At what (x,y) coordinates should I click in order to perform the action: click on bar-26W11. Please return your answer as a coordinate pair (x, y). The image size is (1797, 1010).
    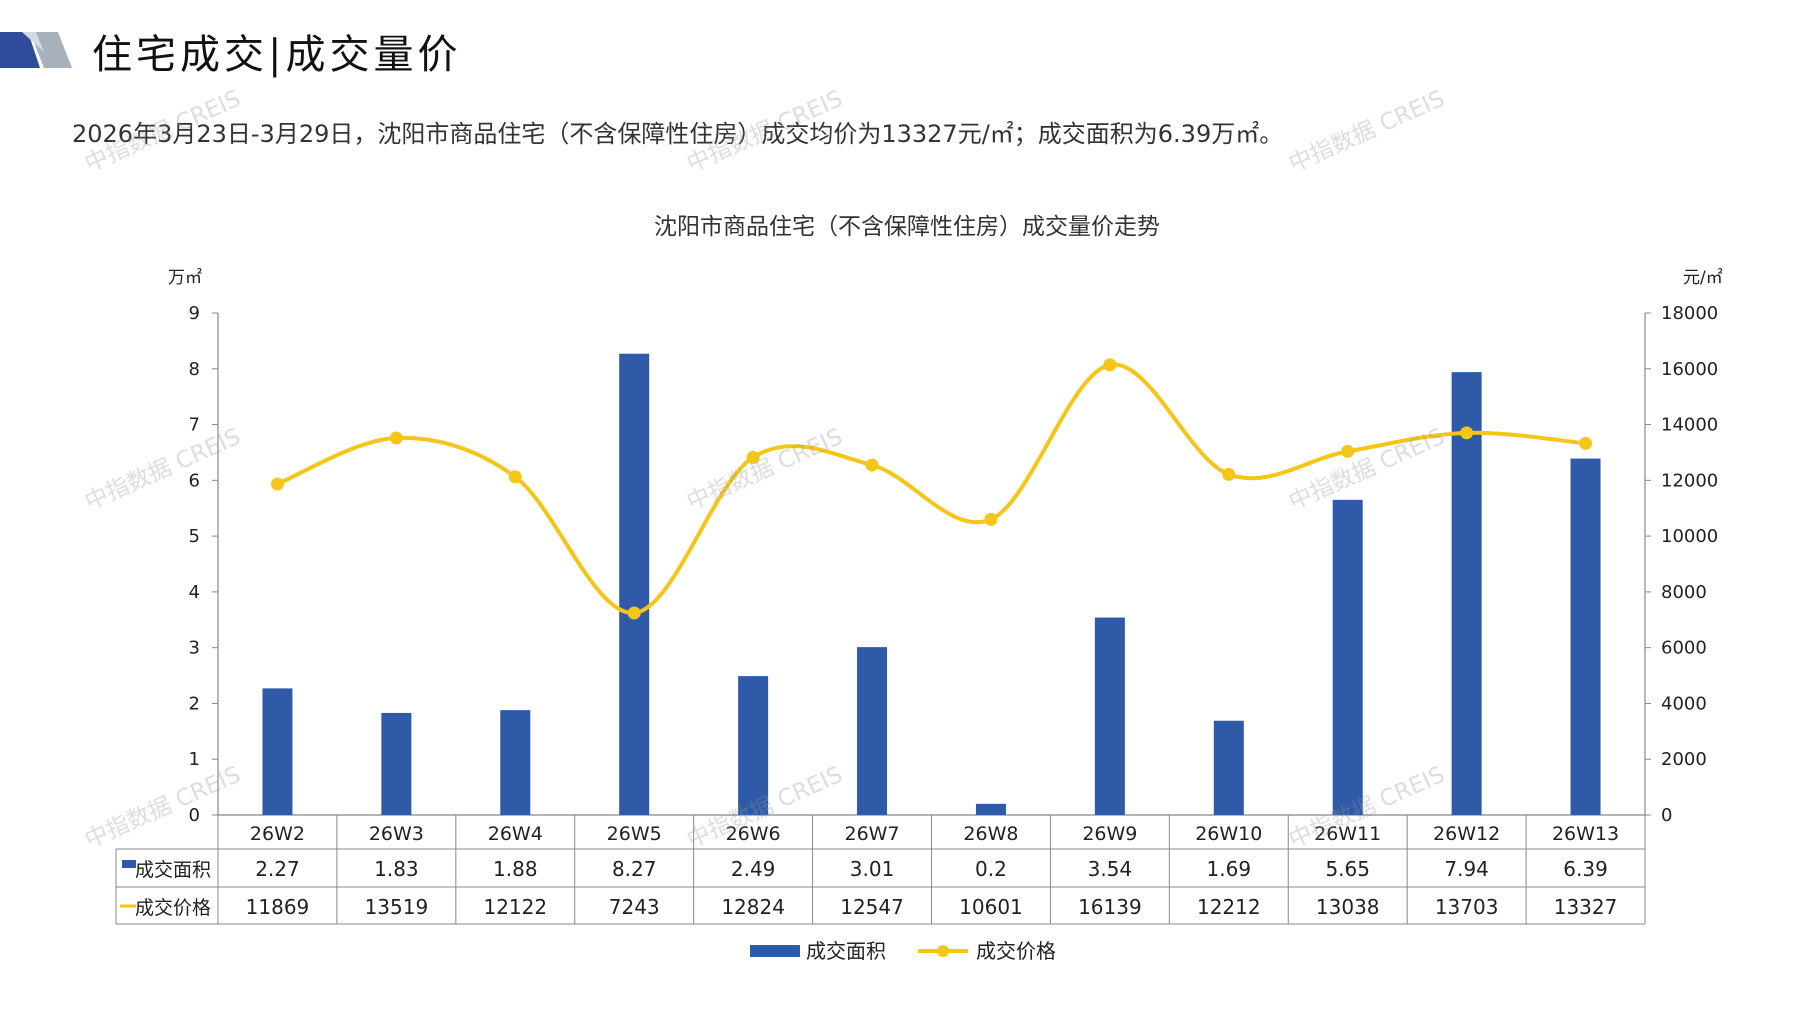
    Looking at the image, I should click on (1347, 657).